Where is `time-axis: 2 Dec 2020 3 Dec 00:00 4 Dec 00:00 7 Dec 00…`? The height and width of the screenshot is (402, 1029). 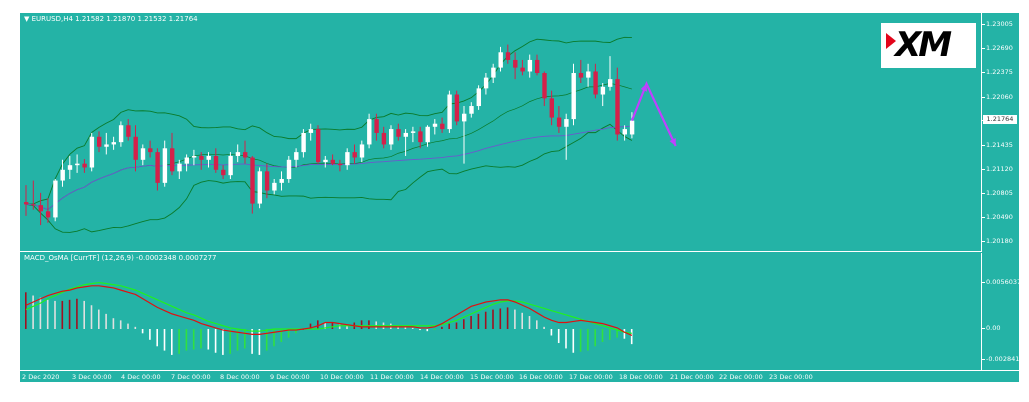 time-axis: 2 Dec 2020 3 Dec 00:00 4 Dec 00:00 7 Dec 00… is located at coordinates (519, 376).